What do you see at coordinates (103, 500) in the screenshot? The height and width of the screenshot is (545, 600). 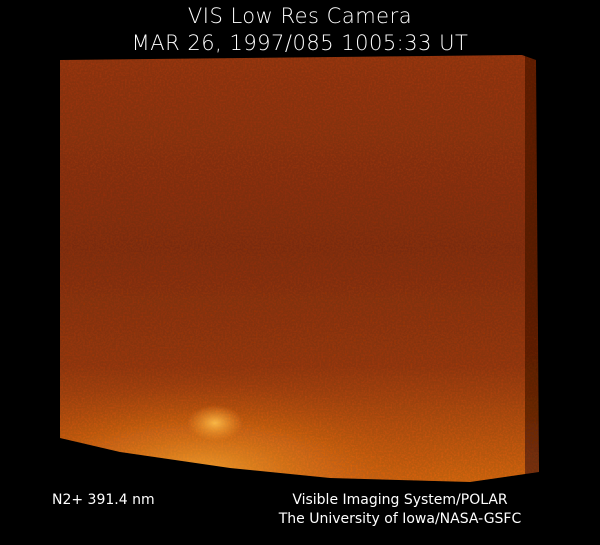 I see `wavelength-label: N2+ 391.4 nm` at bounding box center [103, 500].